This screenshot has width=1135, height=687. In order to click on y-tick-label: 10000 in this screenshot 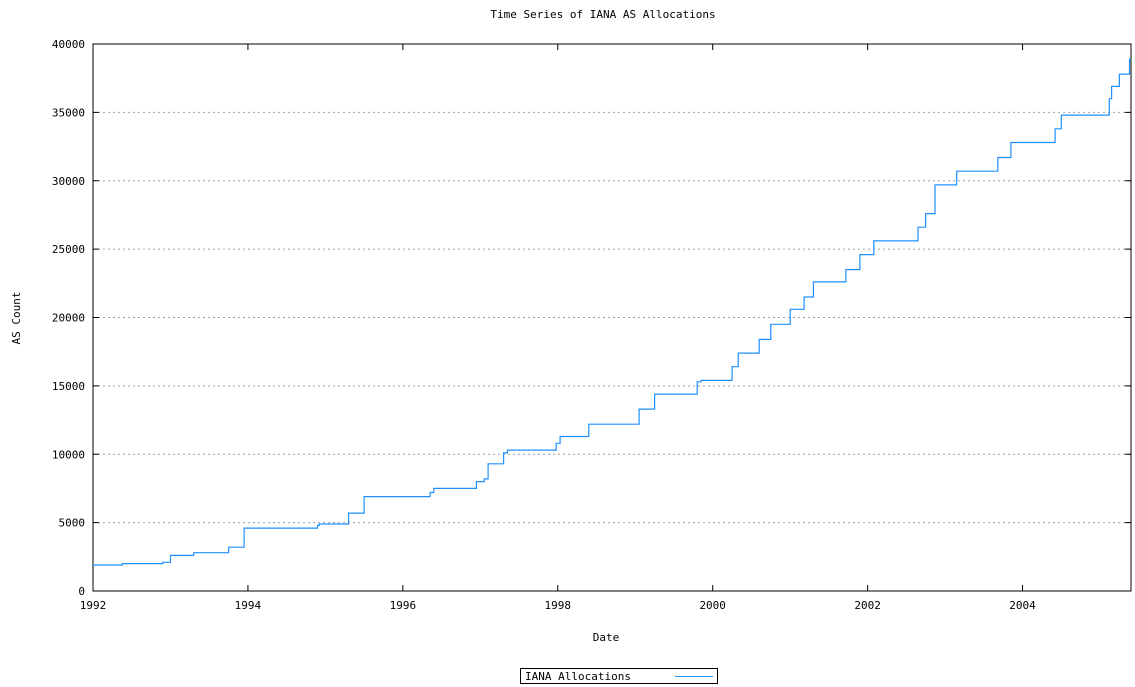, I will do `click(68, 454)`.